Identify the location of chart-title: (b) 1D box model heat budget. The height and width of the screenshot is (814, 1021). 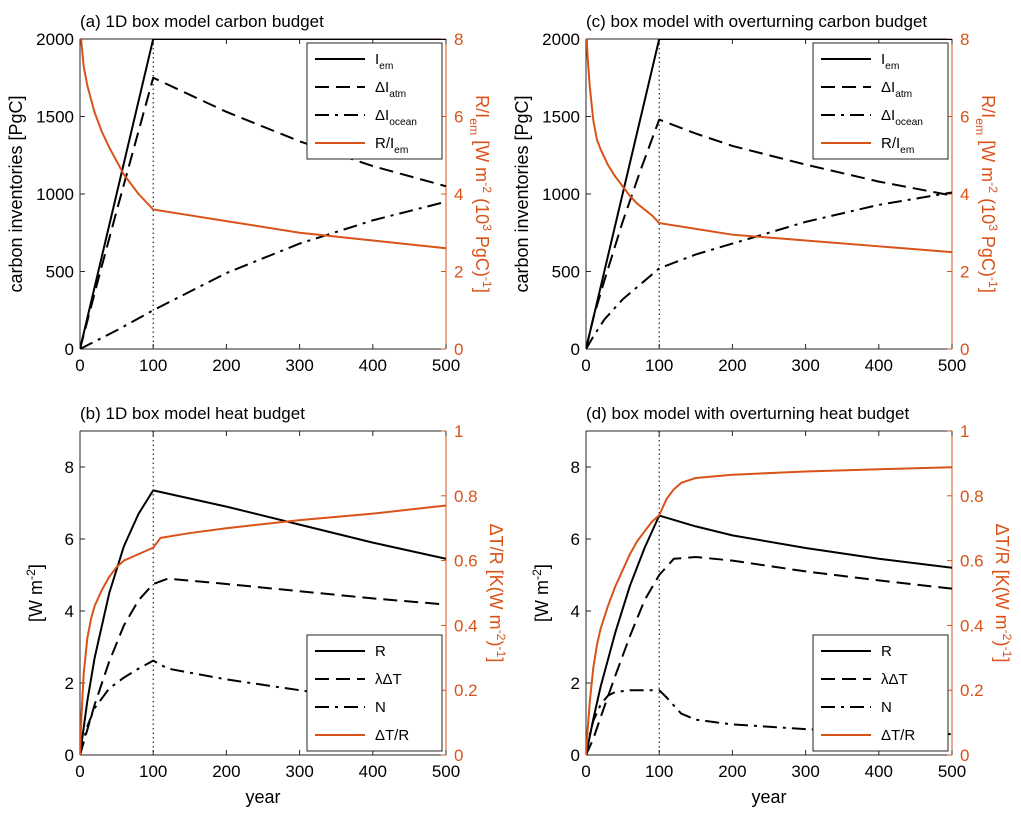
(192, 413).